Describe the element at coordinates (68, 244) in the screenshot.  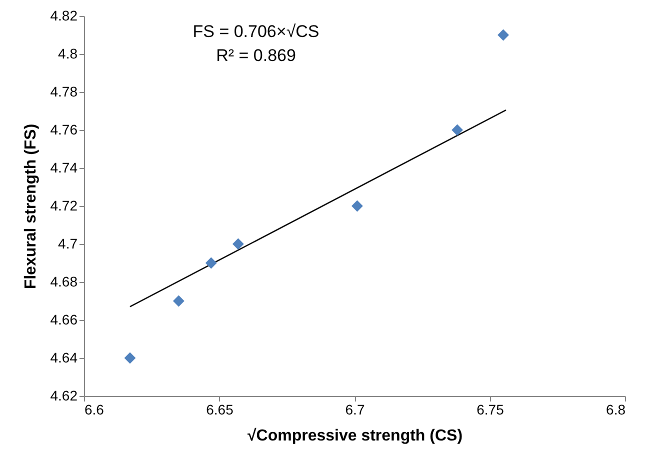
I see `y-tick-label: 4.7` at that location.